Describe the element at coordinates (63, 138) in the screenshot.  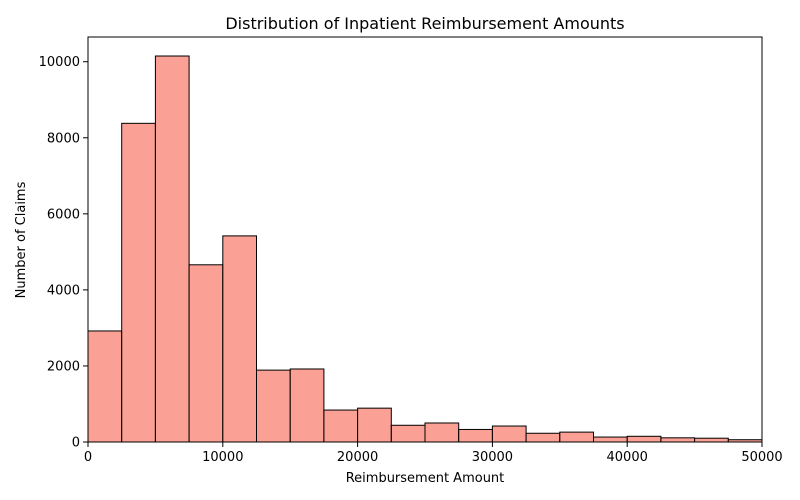
I see `y-tick-label: 8000` at that location.